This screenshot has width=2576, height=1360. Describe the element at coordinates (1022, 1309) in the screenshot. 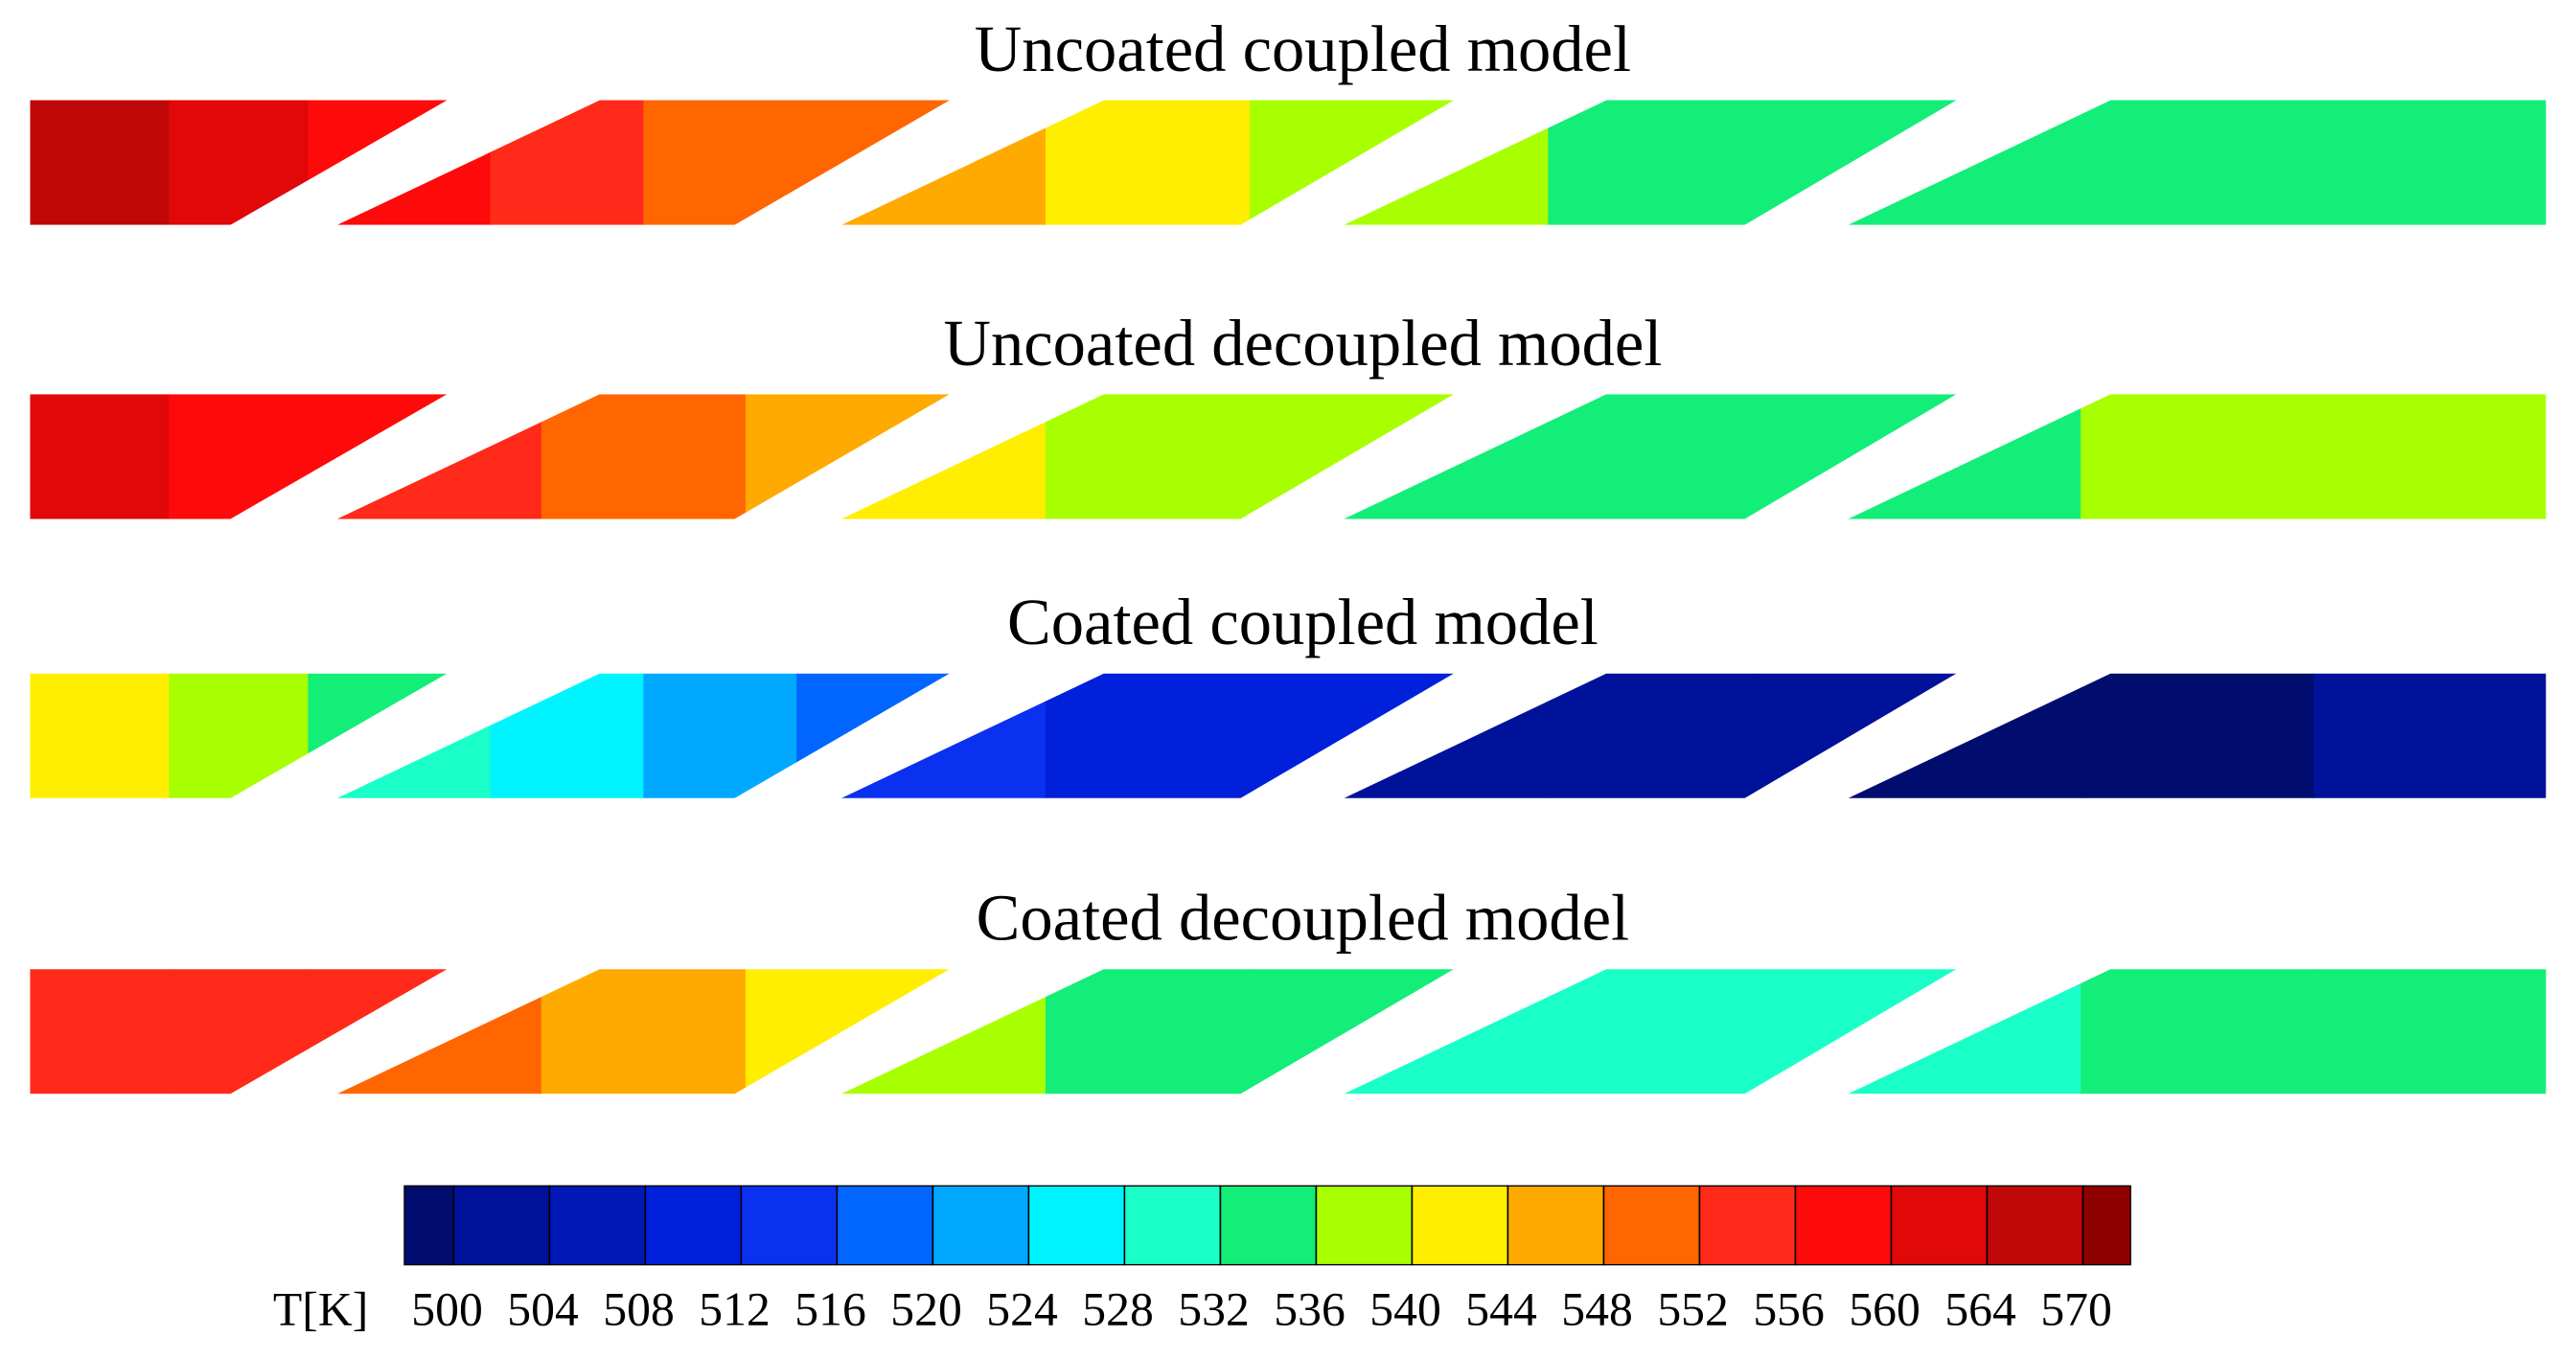

I see `colorbar-tick-label: 524` at that location.